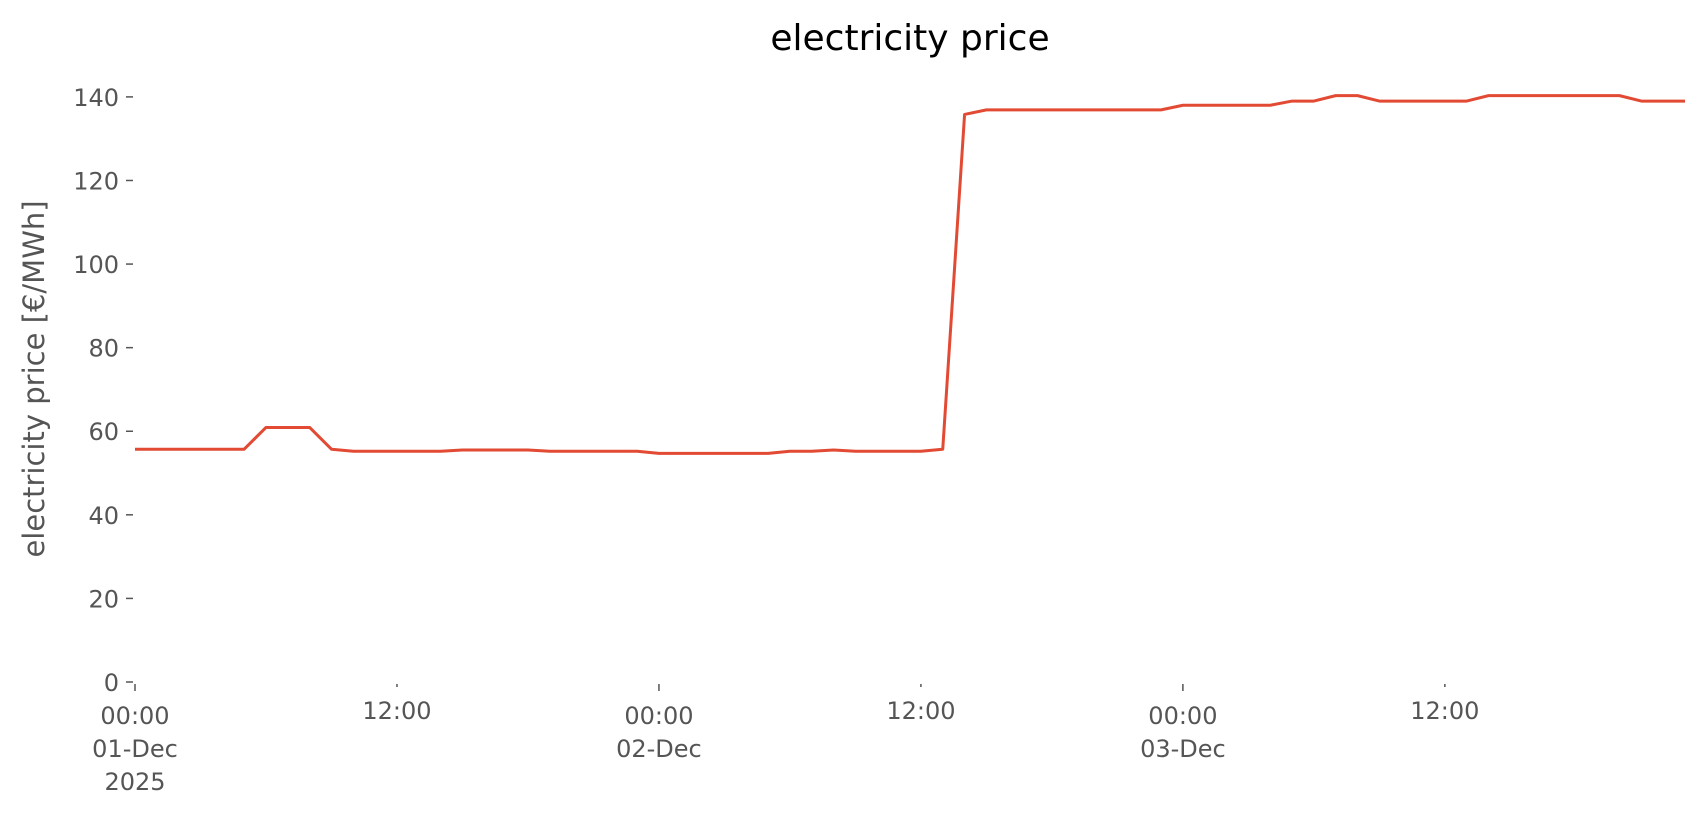 Image resolution: width=1706 pixels, height=815 pixels. Describe the element at coordinates (103, 432) in the screenshot. I see `y-tick-label: 60` at that location.